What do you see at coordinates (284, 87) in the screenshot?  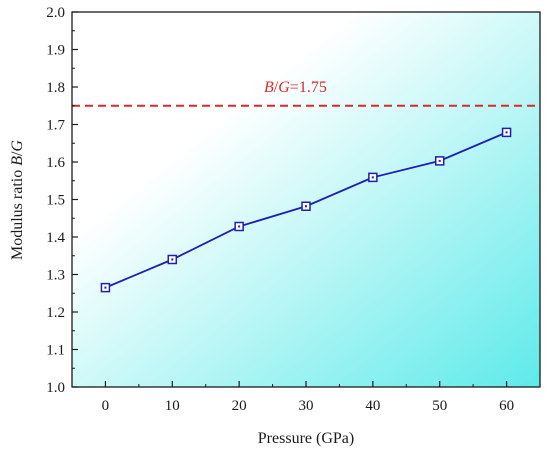 I see `ref-label-var2: G` at bounding box center [284, 87].